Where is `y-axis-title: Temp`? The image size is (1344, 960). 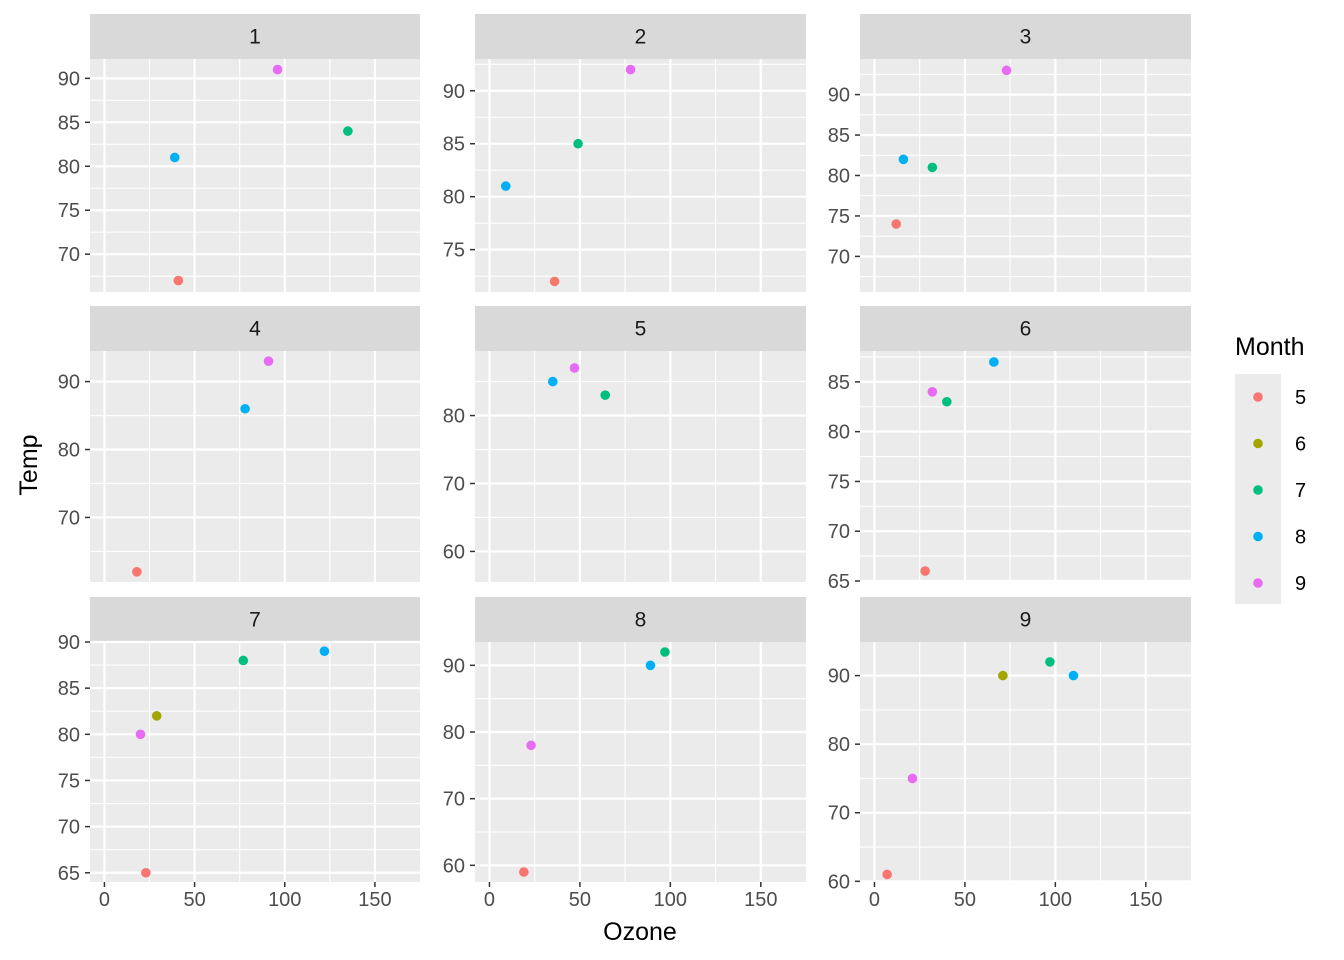 y-axis-title: Temp is located at coordinates (29, 464).